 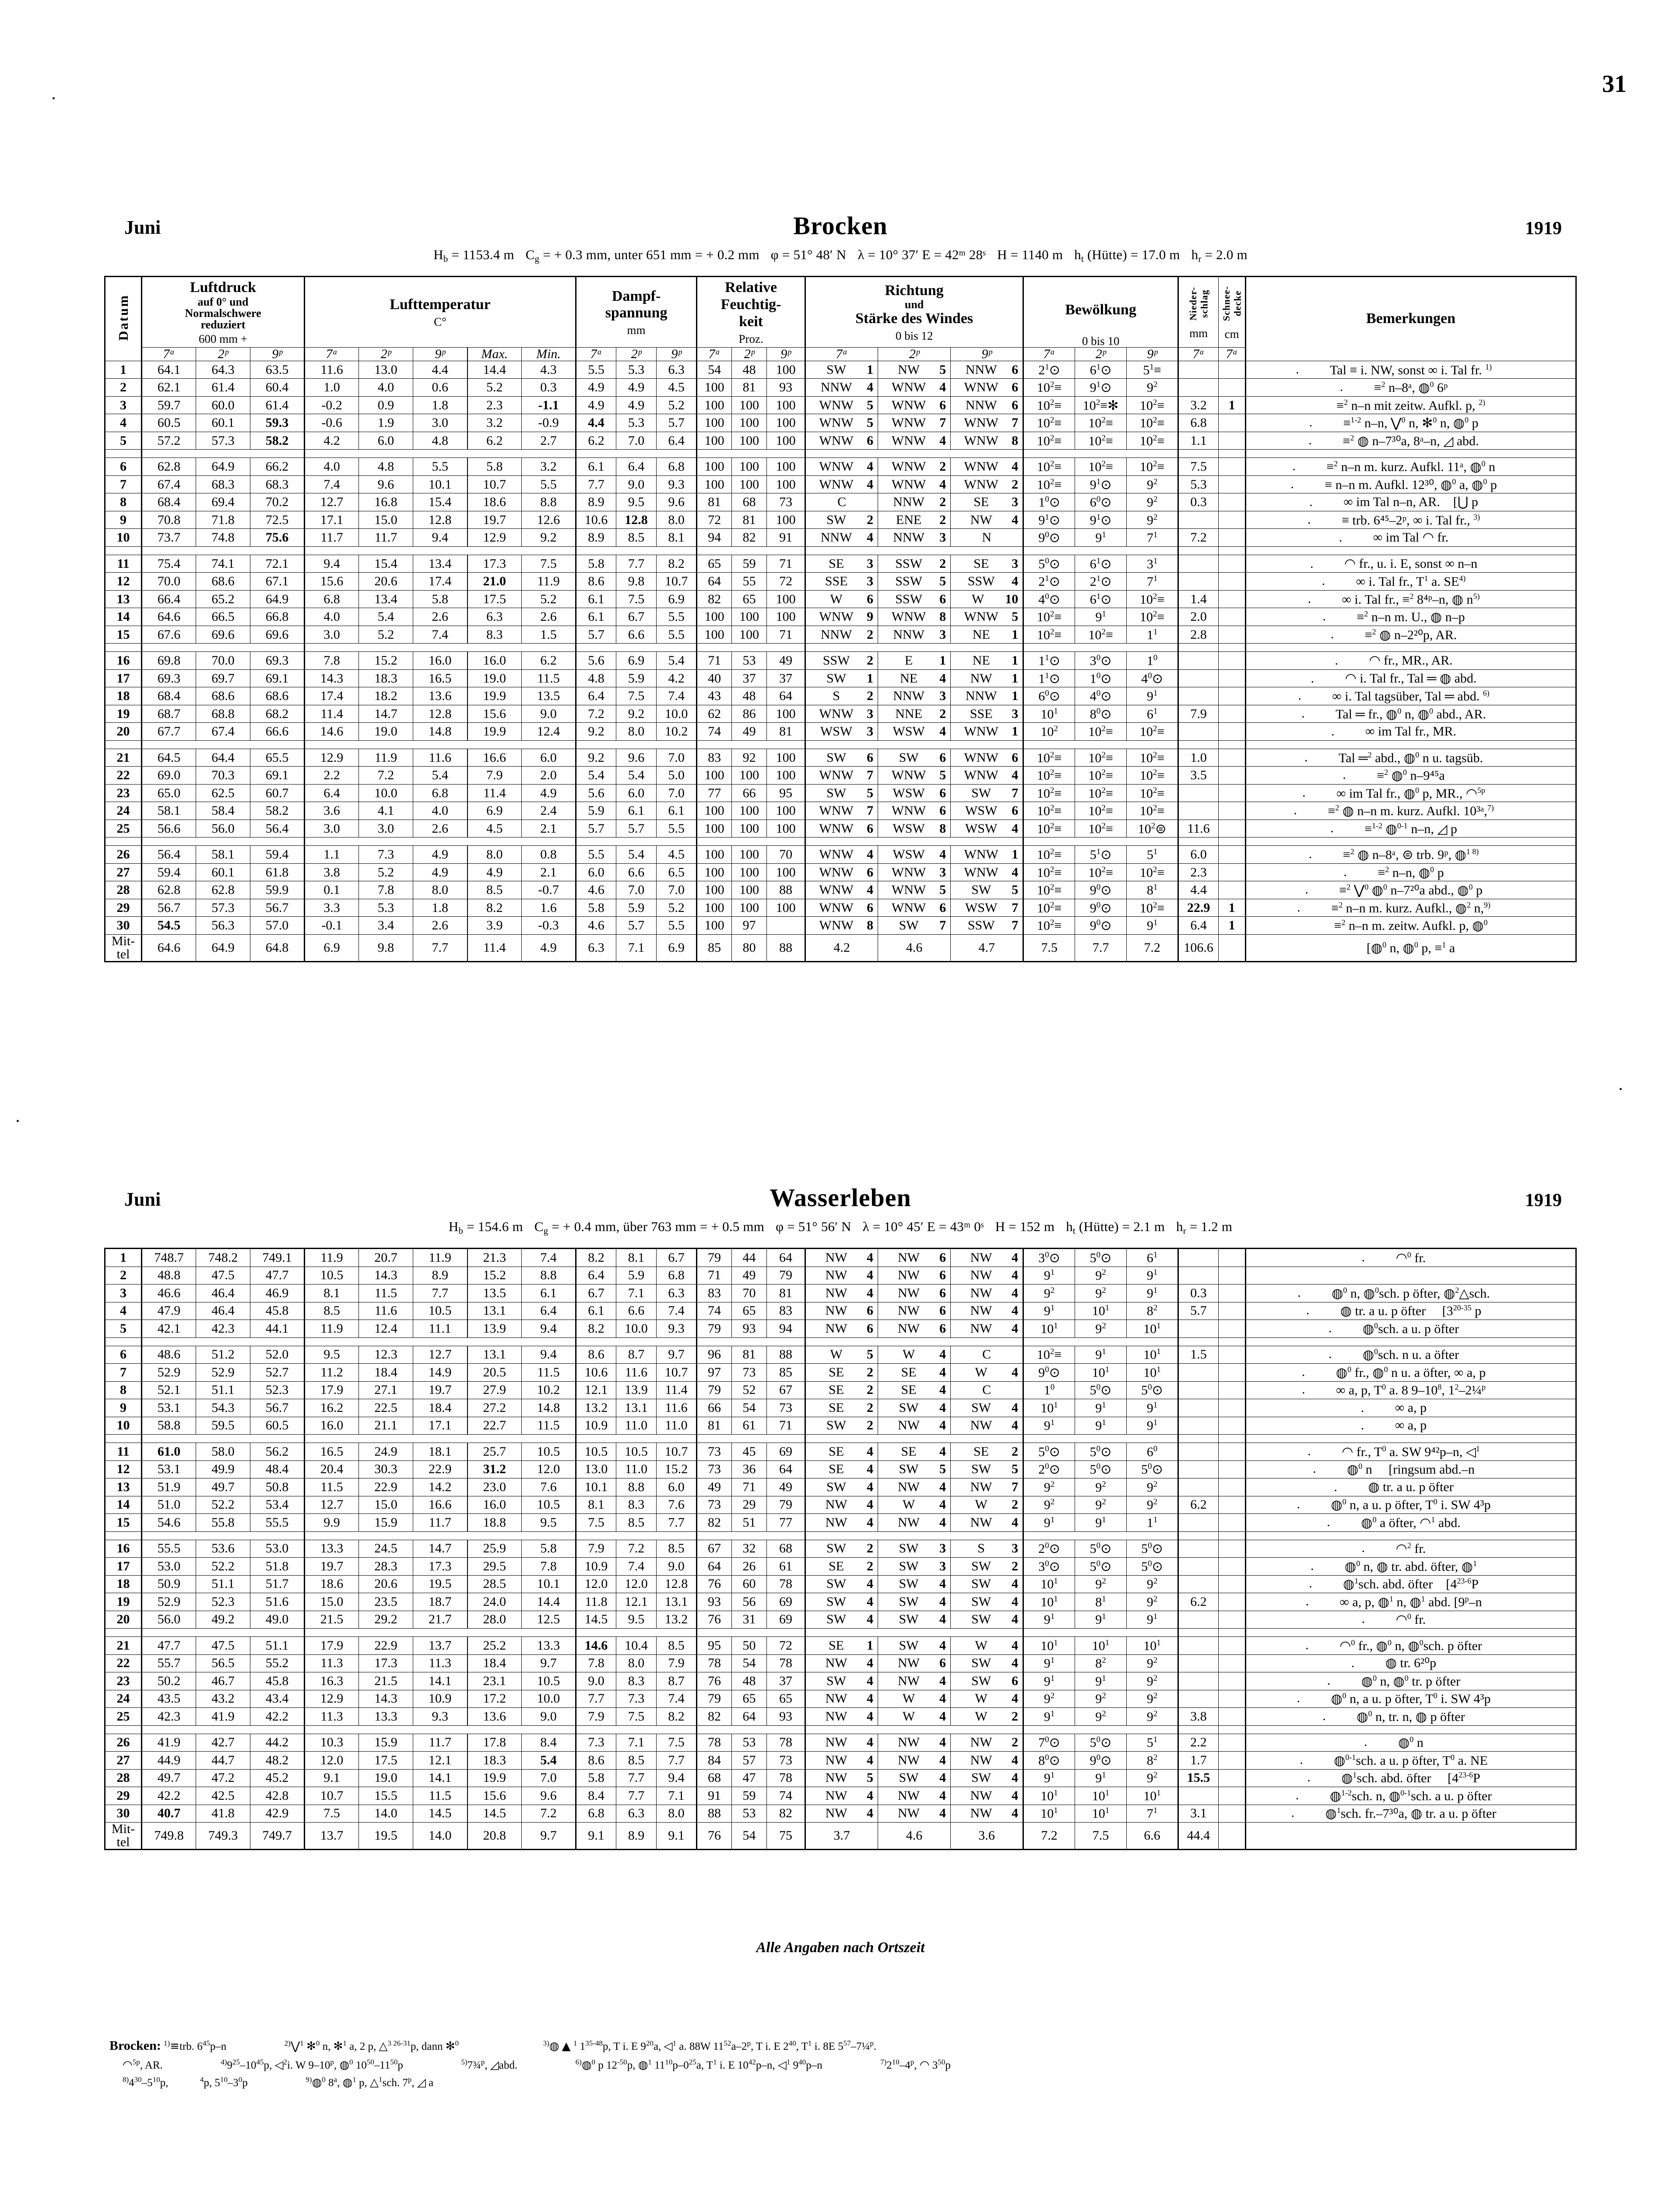 What do you see at coordinates (676, 1452) in the screenshot?
I see `cell-vapour-2: 10.7` at bounding box center [676, 1452].